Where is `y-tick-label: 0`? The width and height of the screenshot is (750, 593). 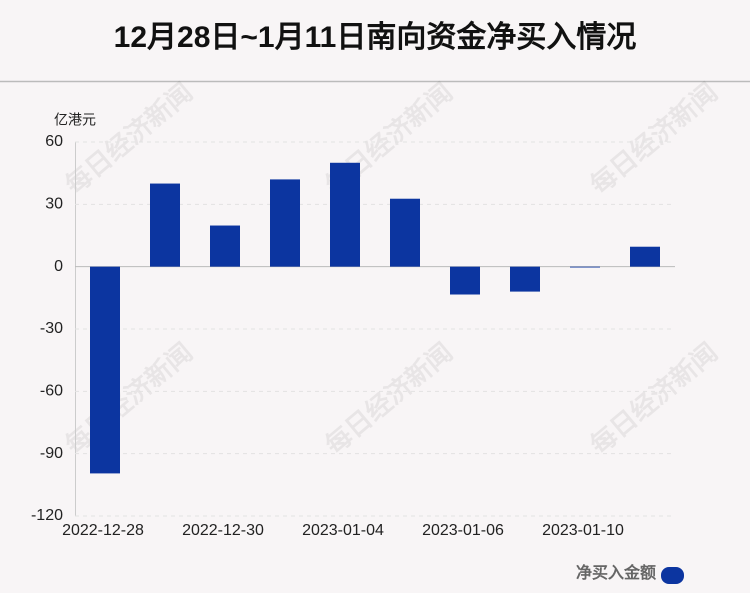
y-tick-label: 0 is located at coordinates (58, 266).